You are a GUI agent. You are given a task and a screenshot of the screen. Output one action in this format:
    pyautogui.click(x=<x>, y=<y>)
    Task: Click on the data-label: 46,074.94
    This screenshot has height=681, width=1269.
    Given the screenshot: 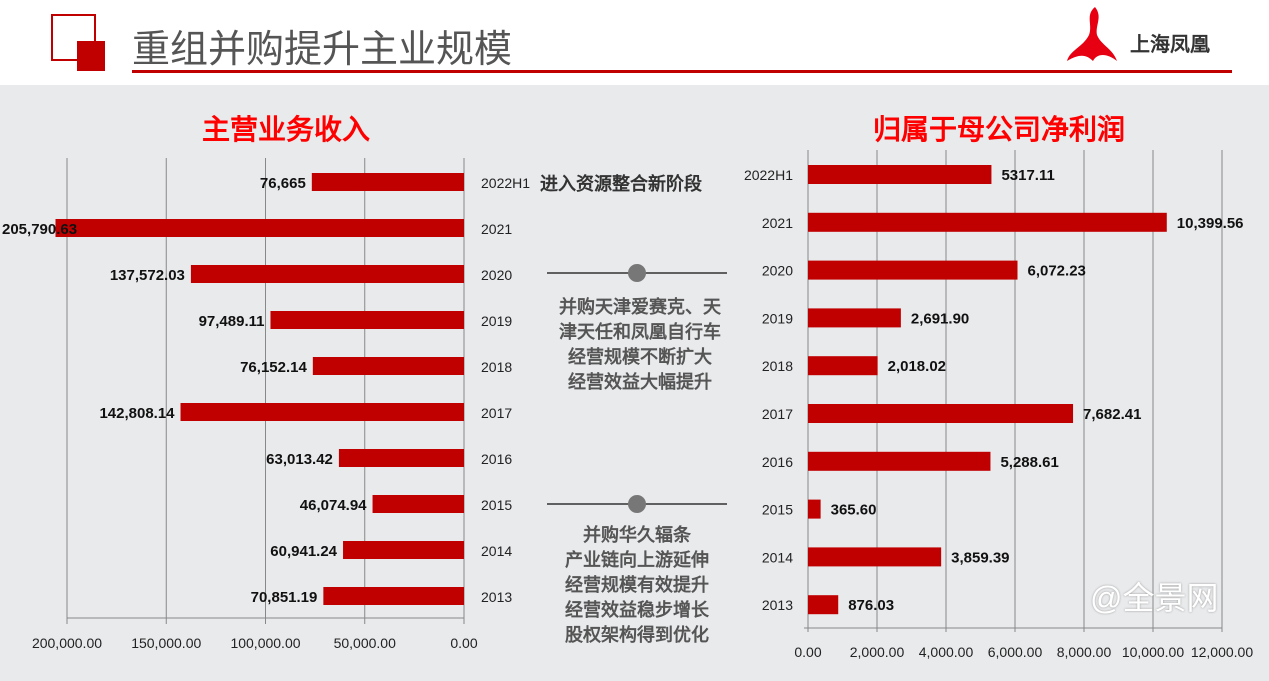 What is the action you would take?
    pyautogui.click(x=333, y=505)
    